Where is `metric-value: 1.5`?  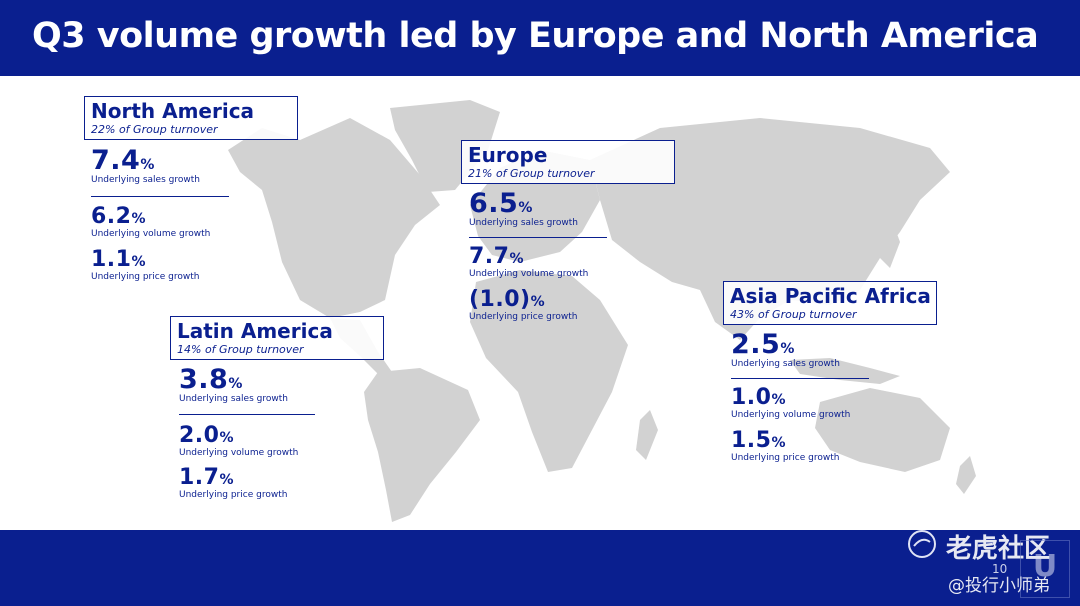
metric-value: 1.5 is located at coordinates (751, 440).